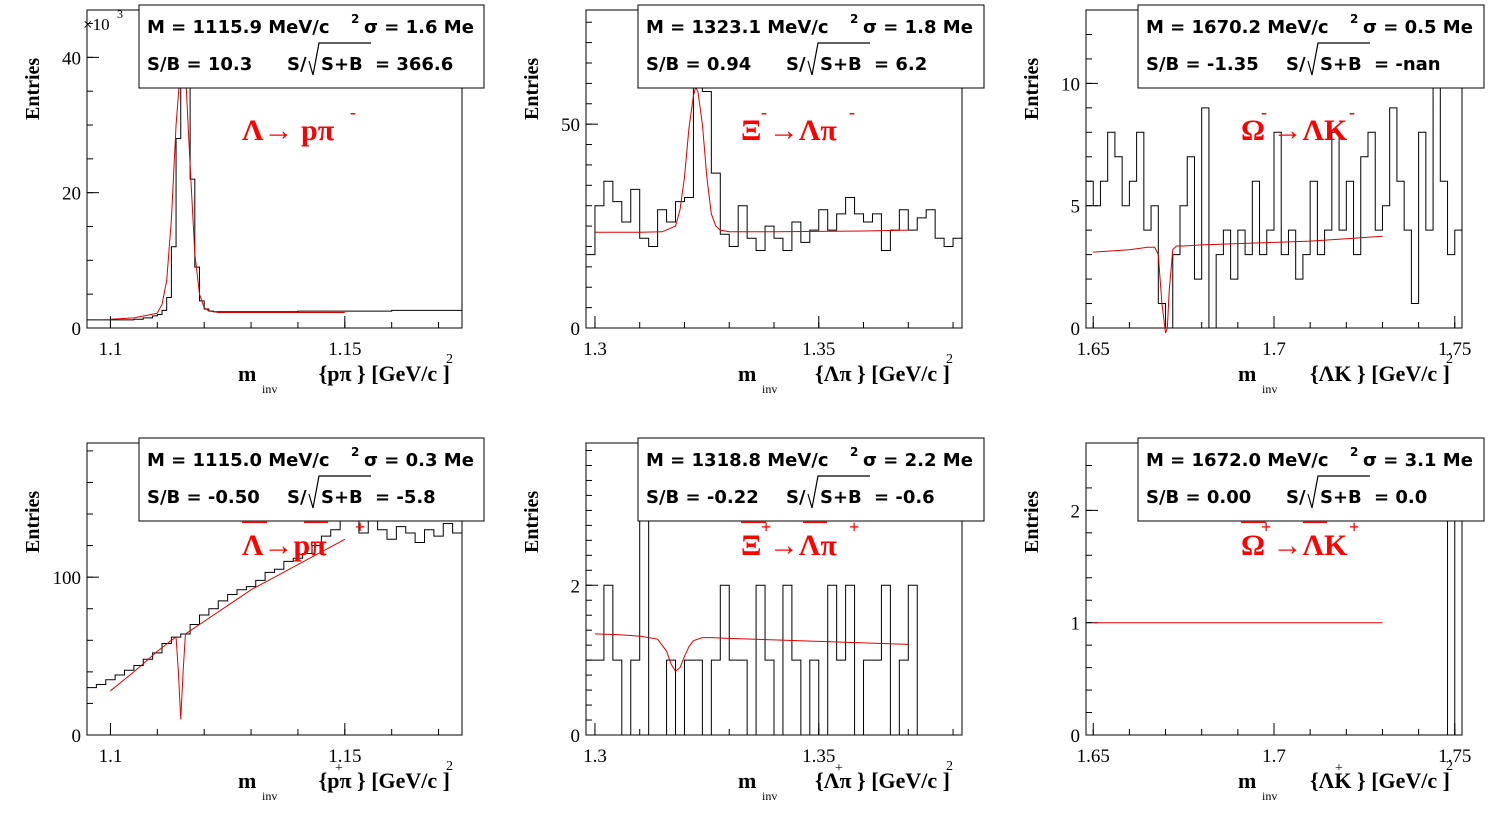 This screenshot has width=1500, height=814. I want to click on x-tick-label: 1.35, so click(818, 756).